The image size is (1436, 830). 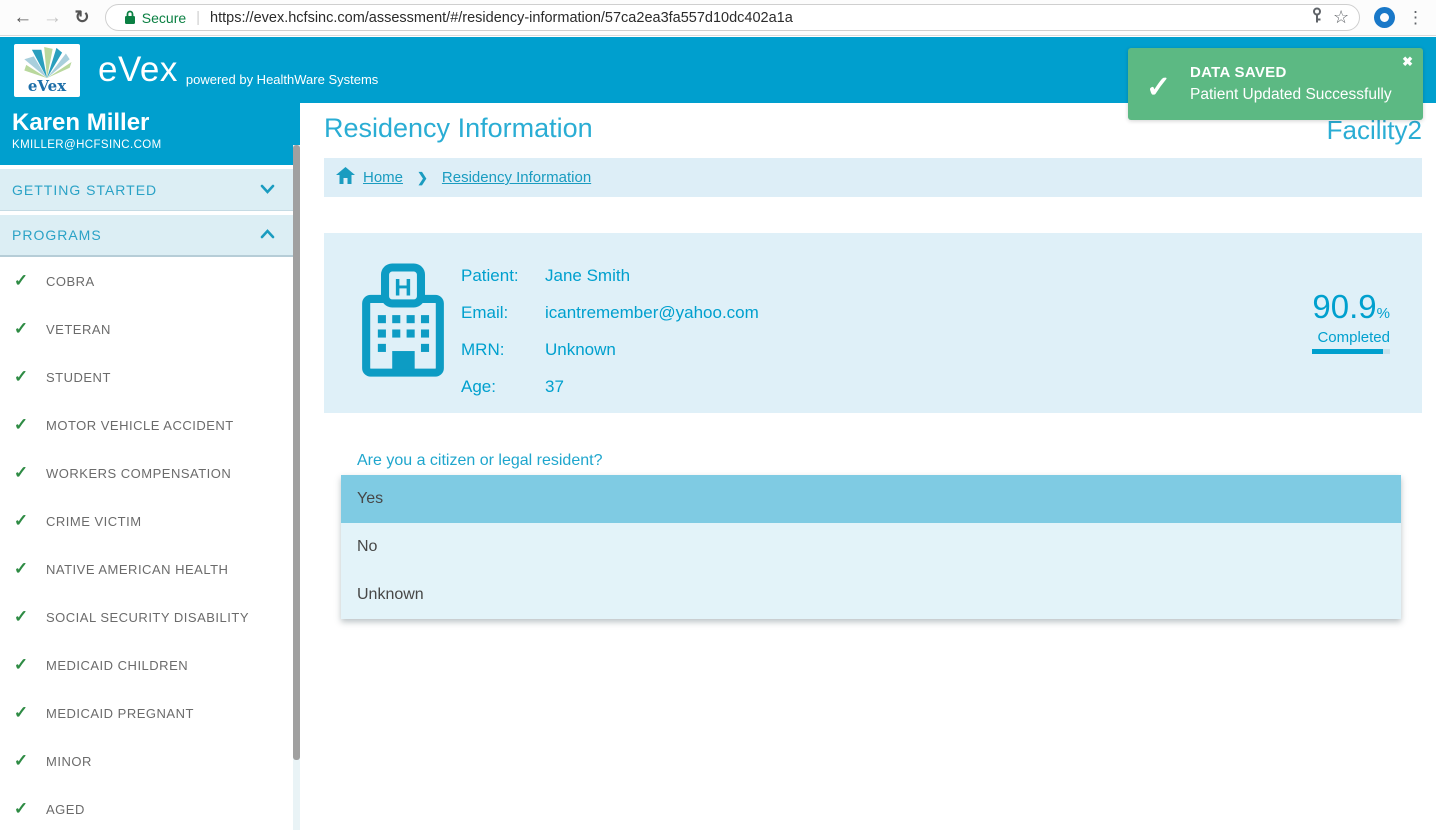 I want to click on secure-label: Secure, so click(x=164, y=17).